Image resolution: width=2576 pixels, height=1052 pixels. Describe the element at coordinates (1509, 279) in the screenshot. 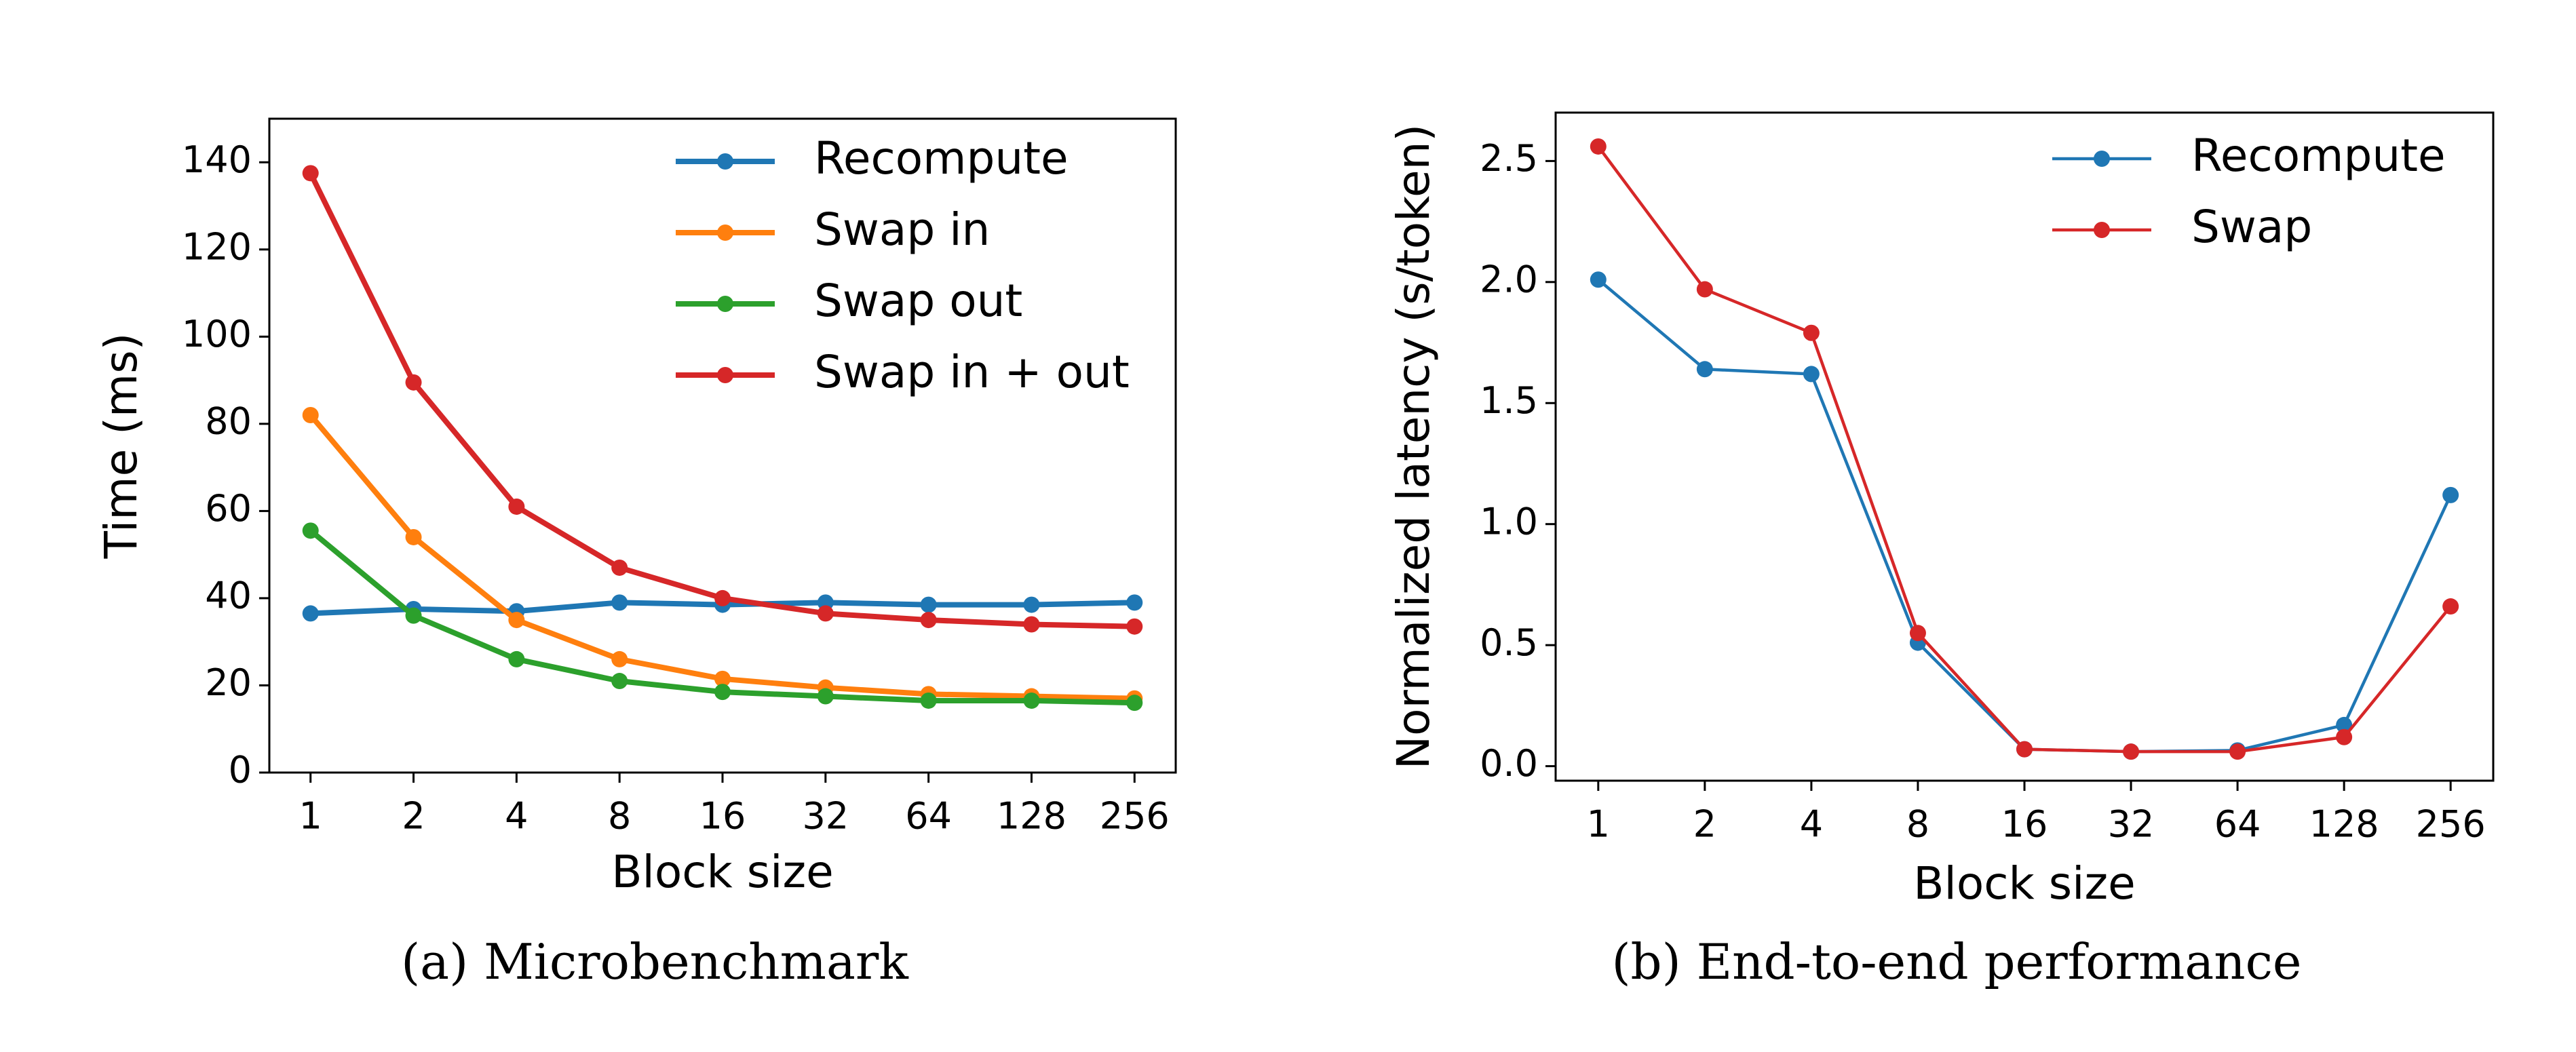

I see `y-tick-label: 2.0` at that location.